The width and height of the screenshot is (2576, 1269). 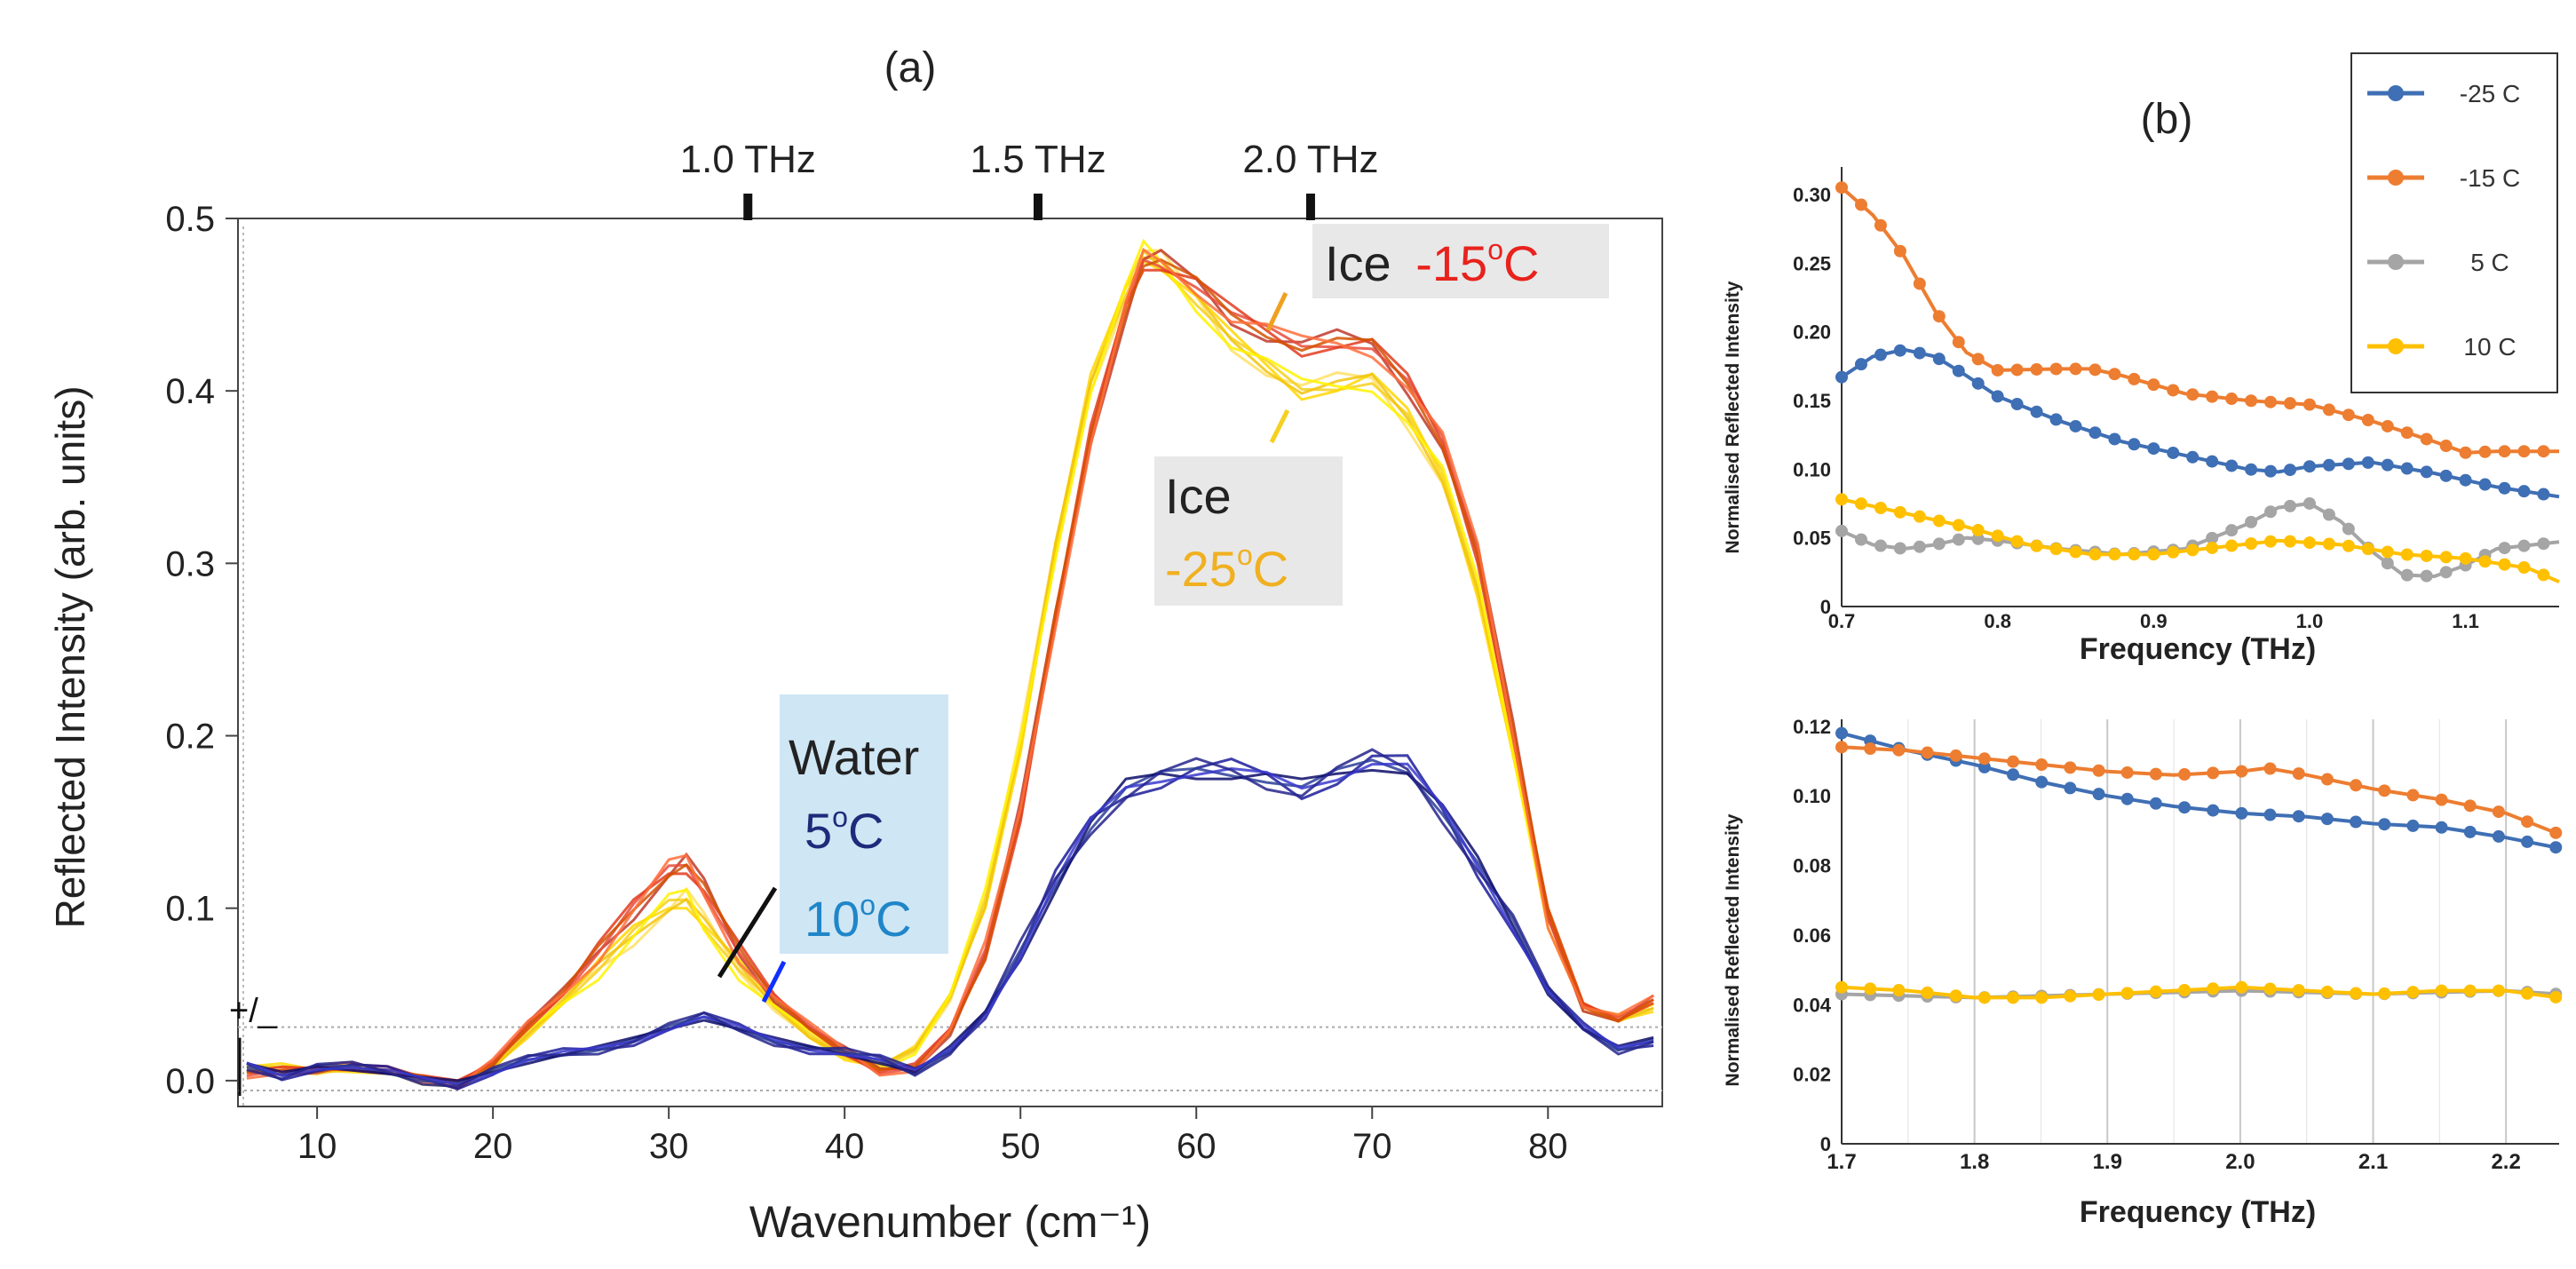 I want to click on x-tick-label: 1.9, so click(x=2108, y=1162).